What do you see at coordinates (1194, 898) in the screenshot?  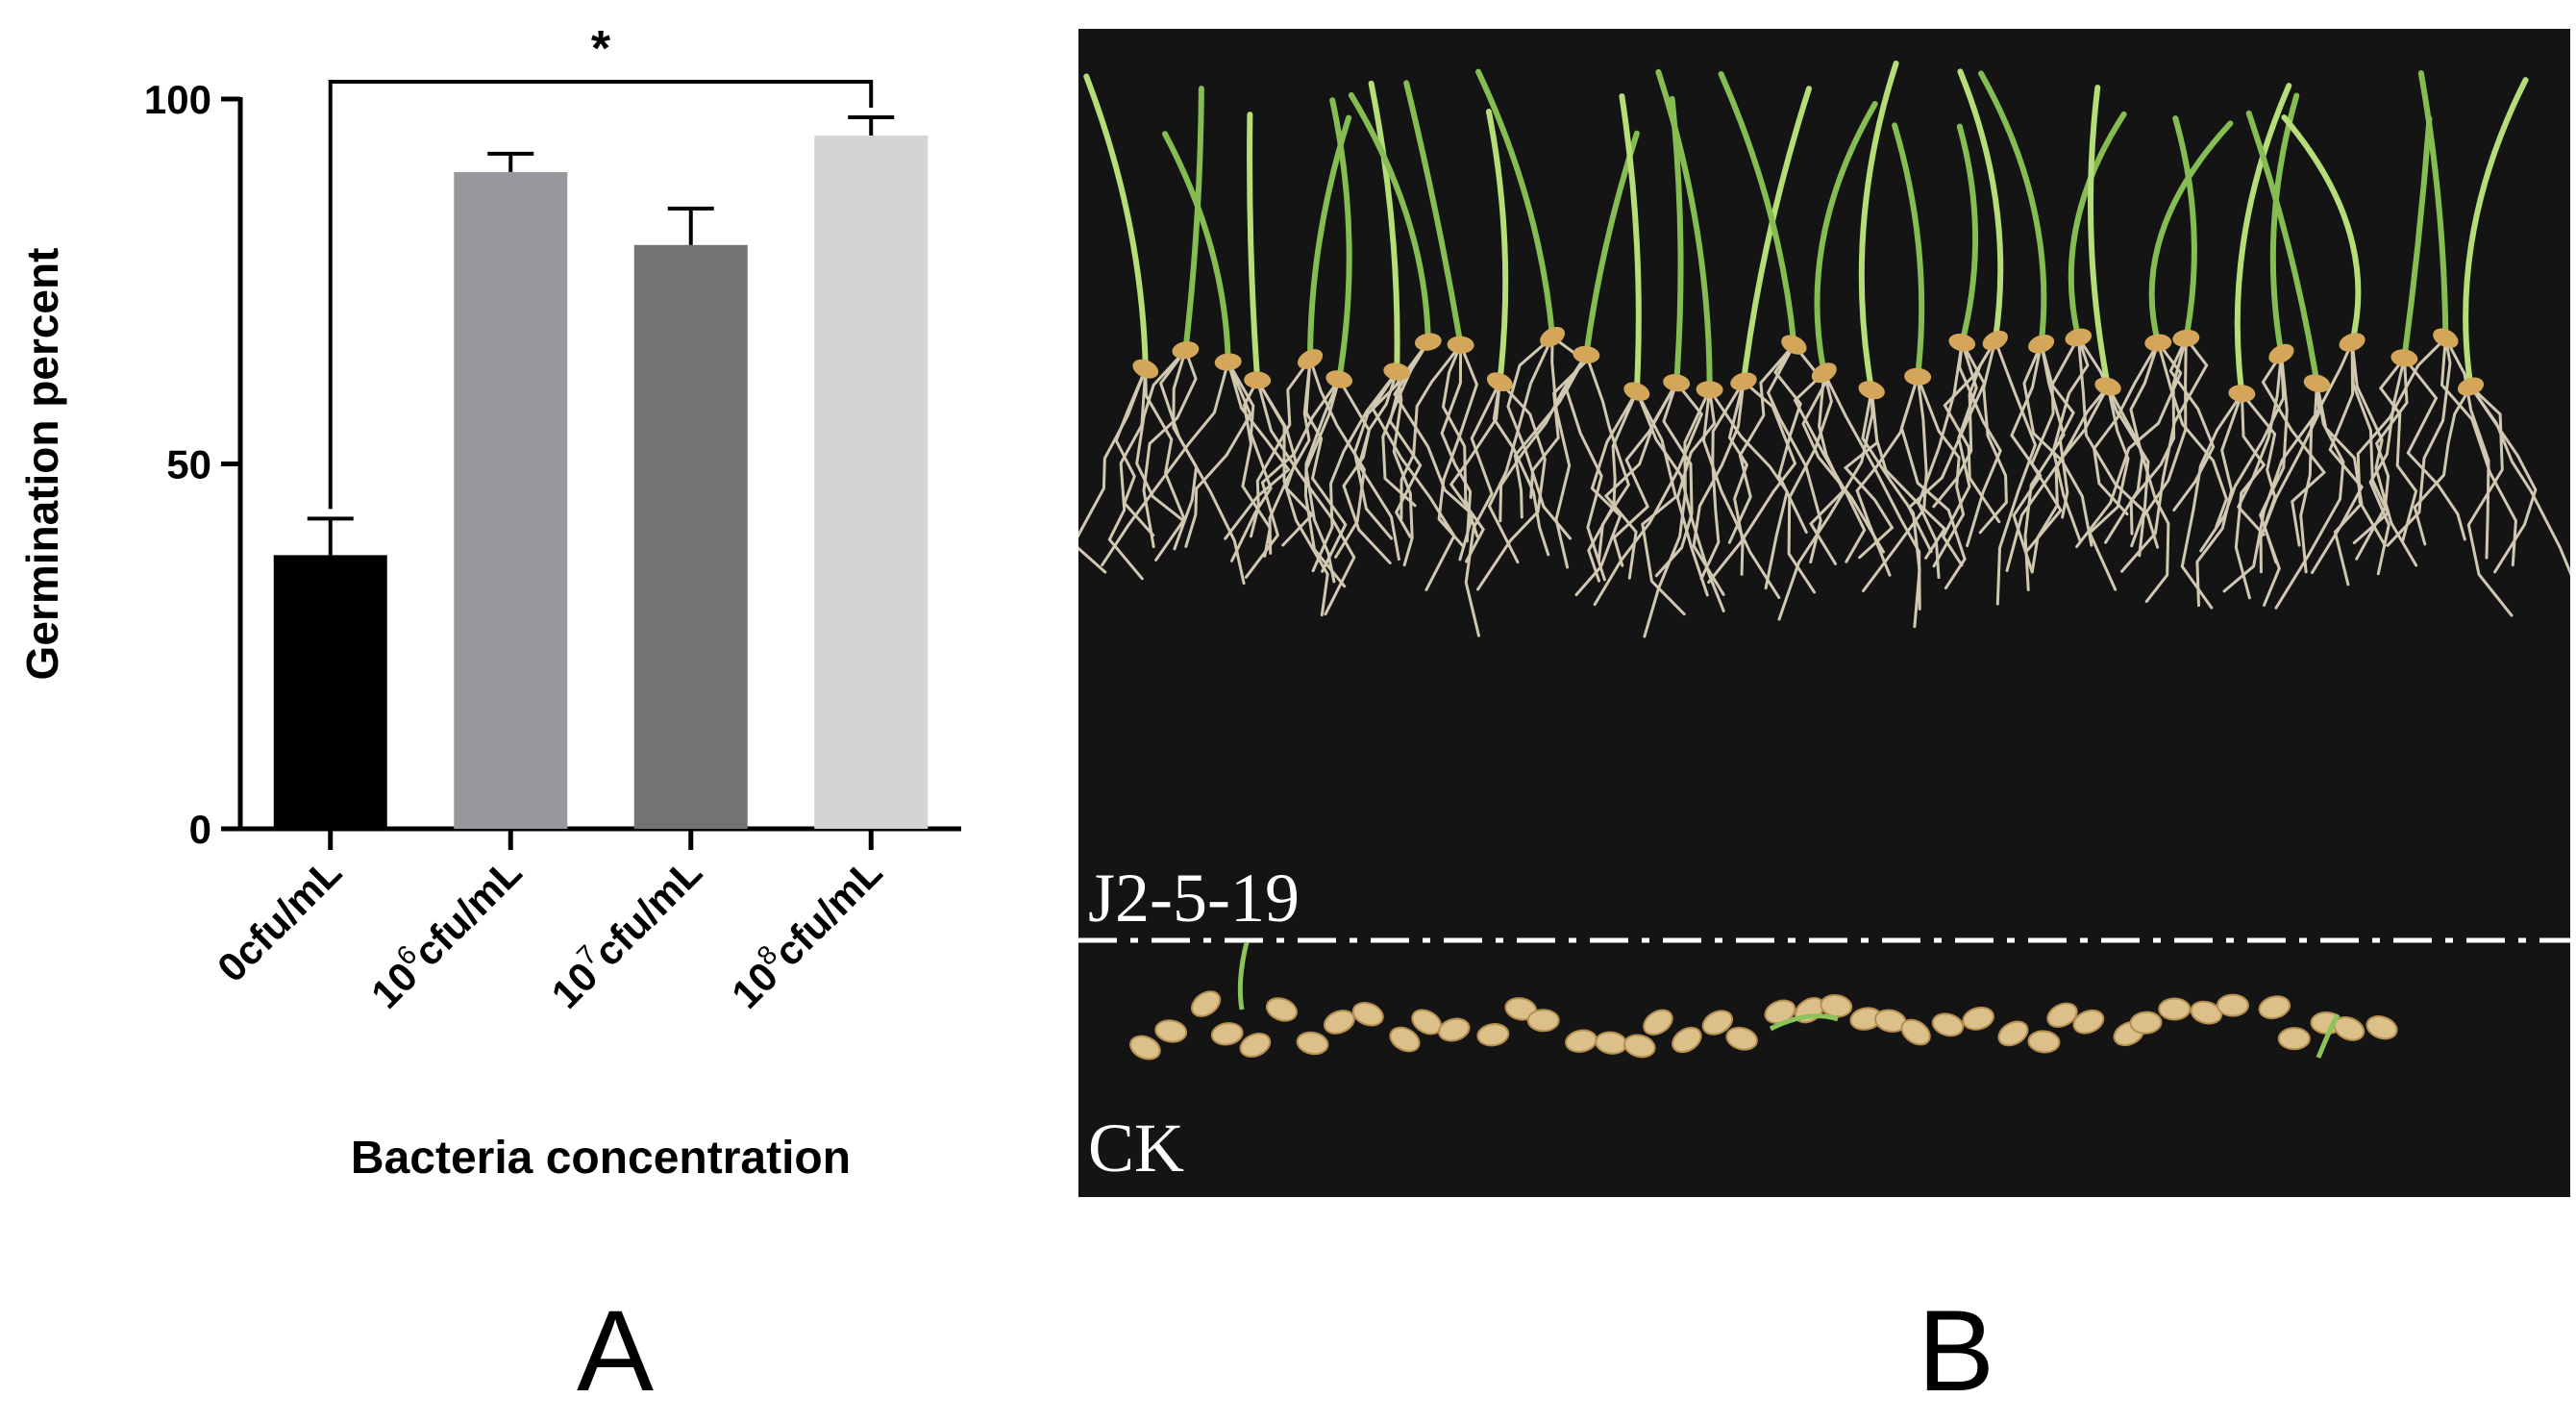 I see `treatment-label: J2-5-19` at bounding box center [1194, 898].